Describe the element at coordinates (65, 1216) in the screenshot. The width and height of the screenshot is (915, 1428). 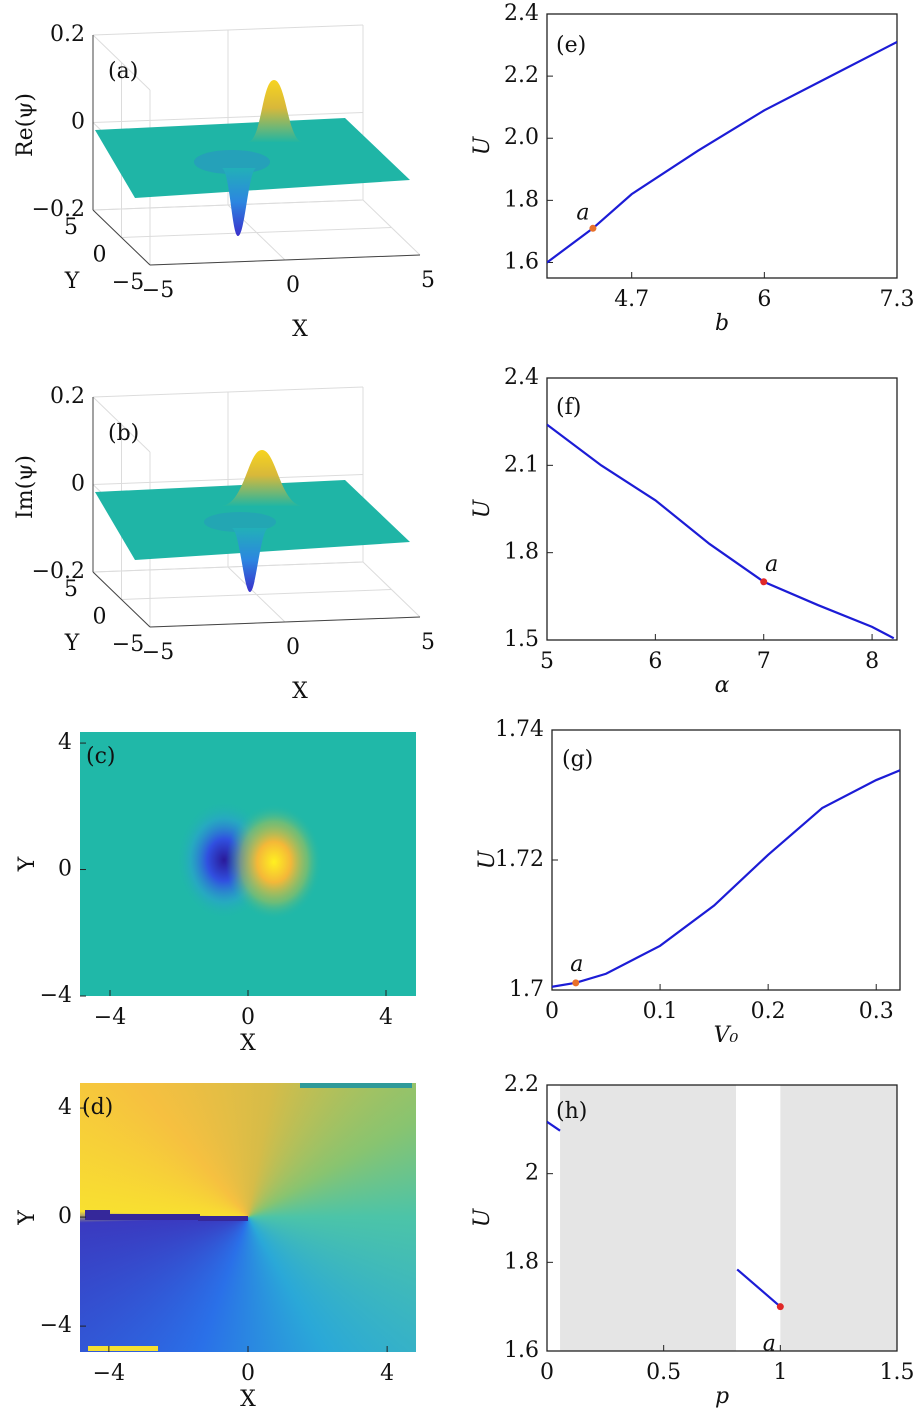
I see `y-tick-label: 0` at that location.